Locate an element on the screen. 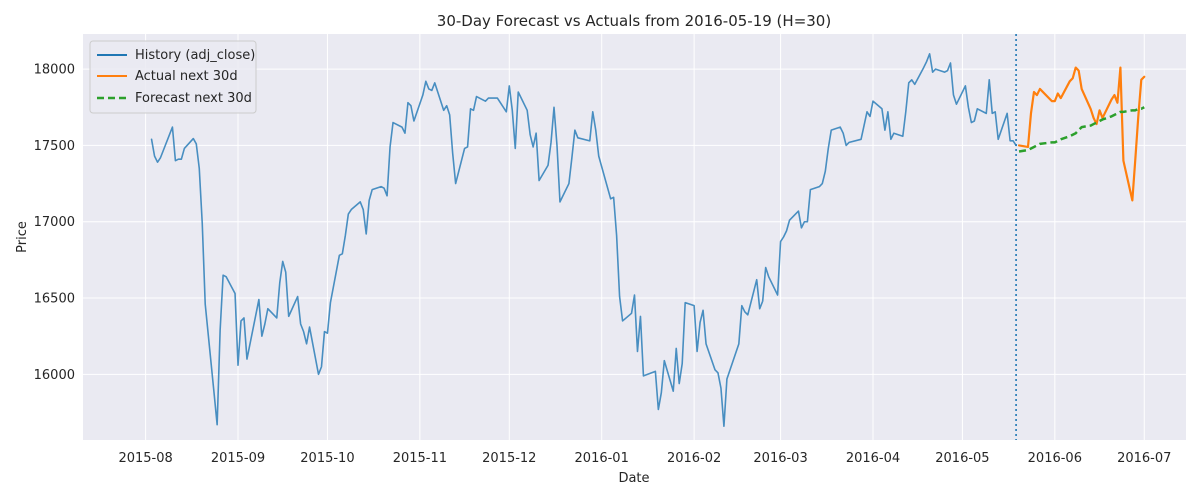  y-tick-label: 17000 is located at coordinates (54, 222).